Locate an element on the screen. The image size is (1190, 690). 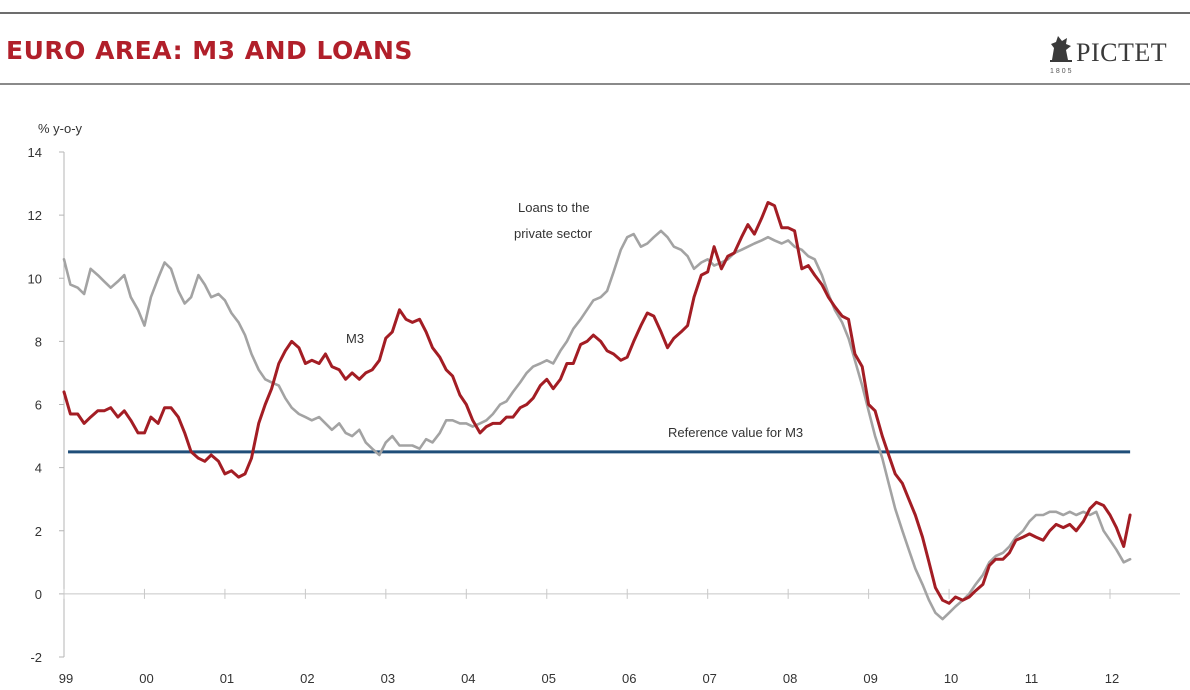
y-tick-label-12: 12 is located at coordinates (35, 215).